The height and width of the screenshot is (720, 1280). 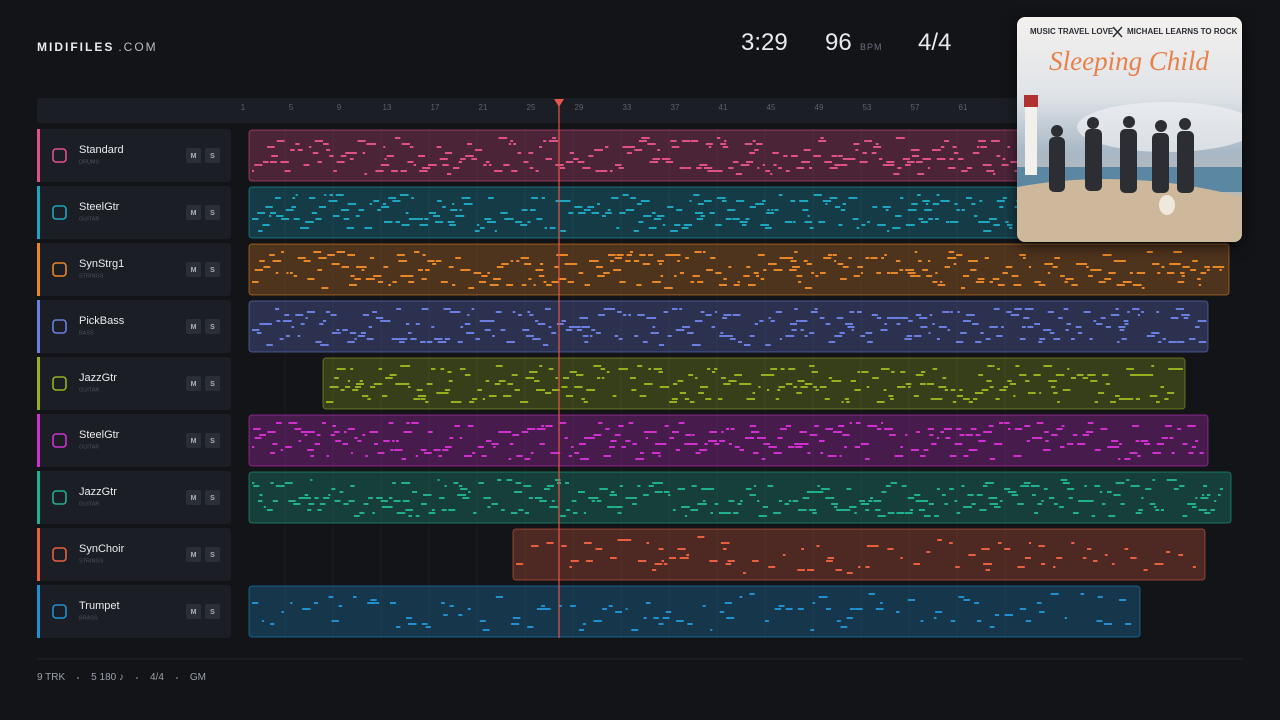 What do you see at coordinates (771, 107) in the screenshot?
I see `ruler-label: 45` at bounding box center [771, 107].